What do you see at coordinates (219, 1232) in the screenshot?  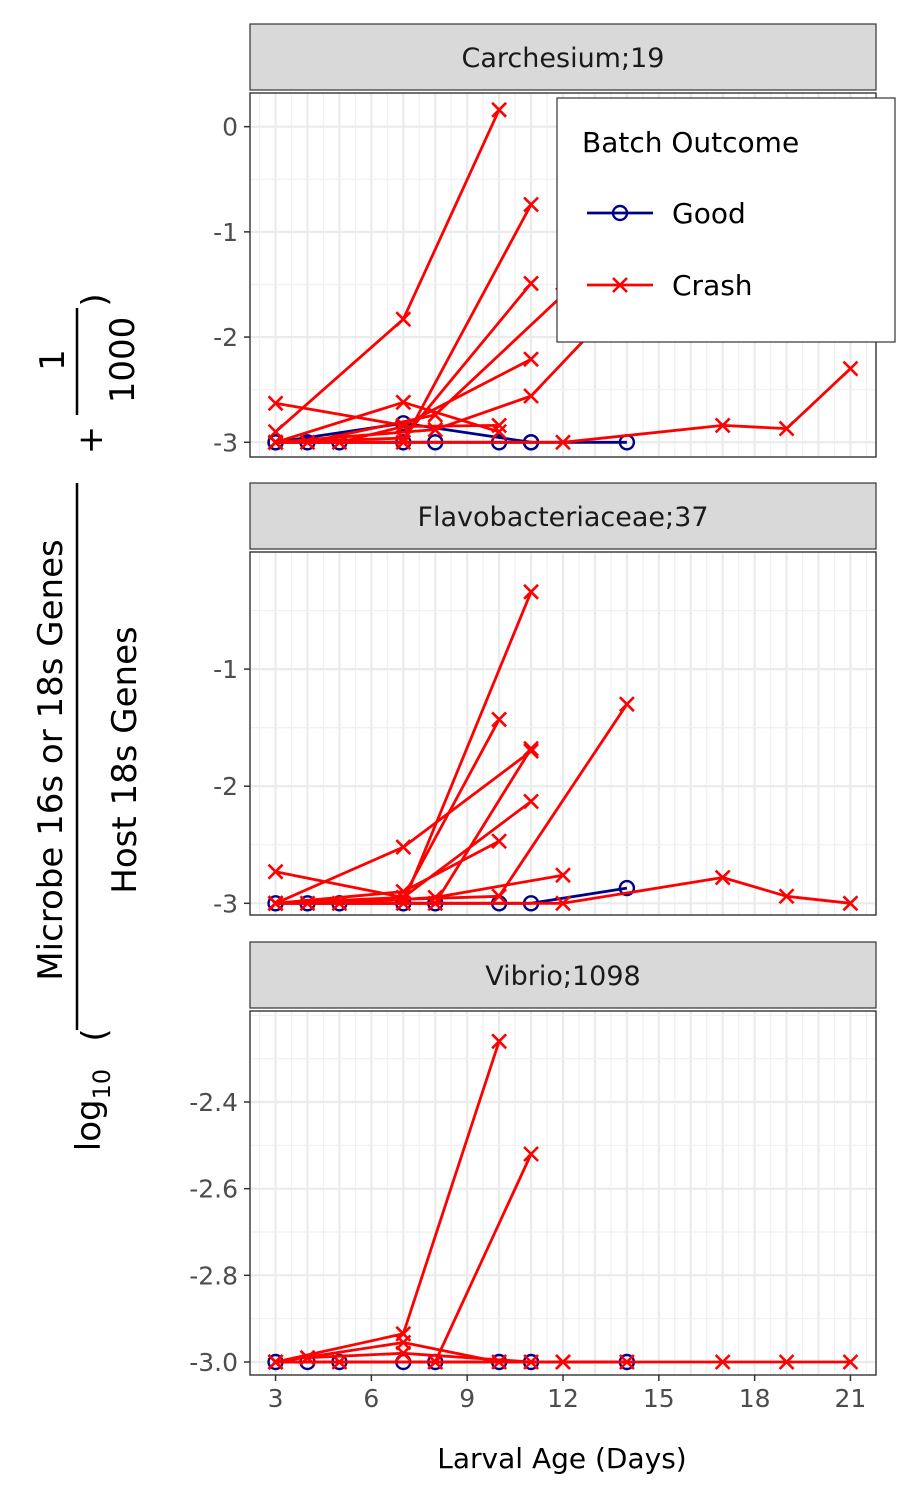 I see `y-axis-ticks: -3.0 -2.8 -2.6 -2.4` at bounding box center [219, 1232].